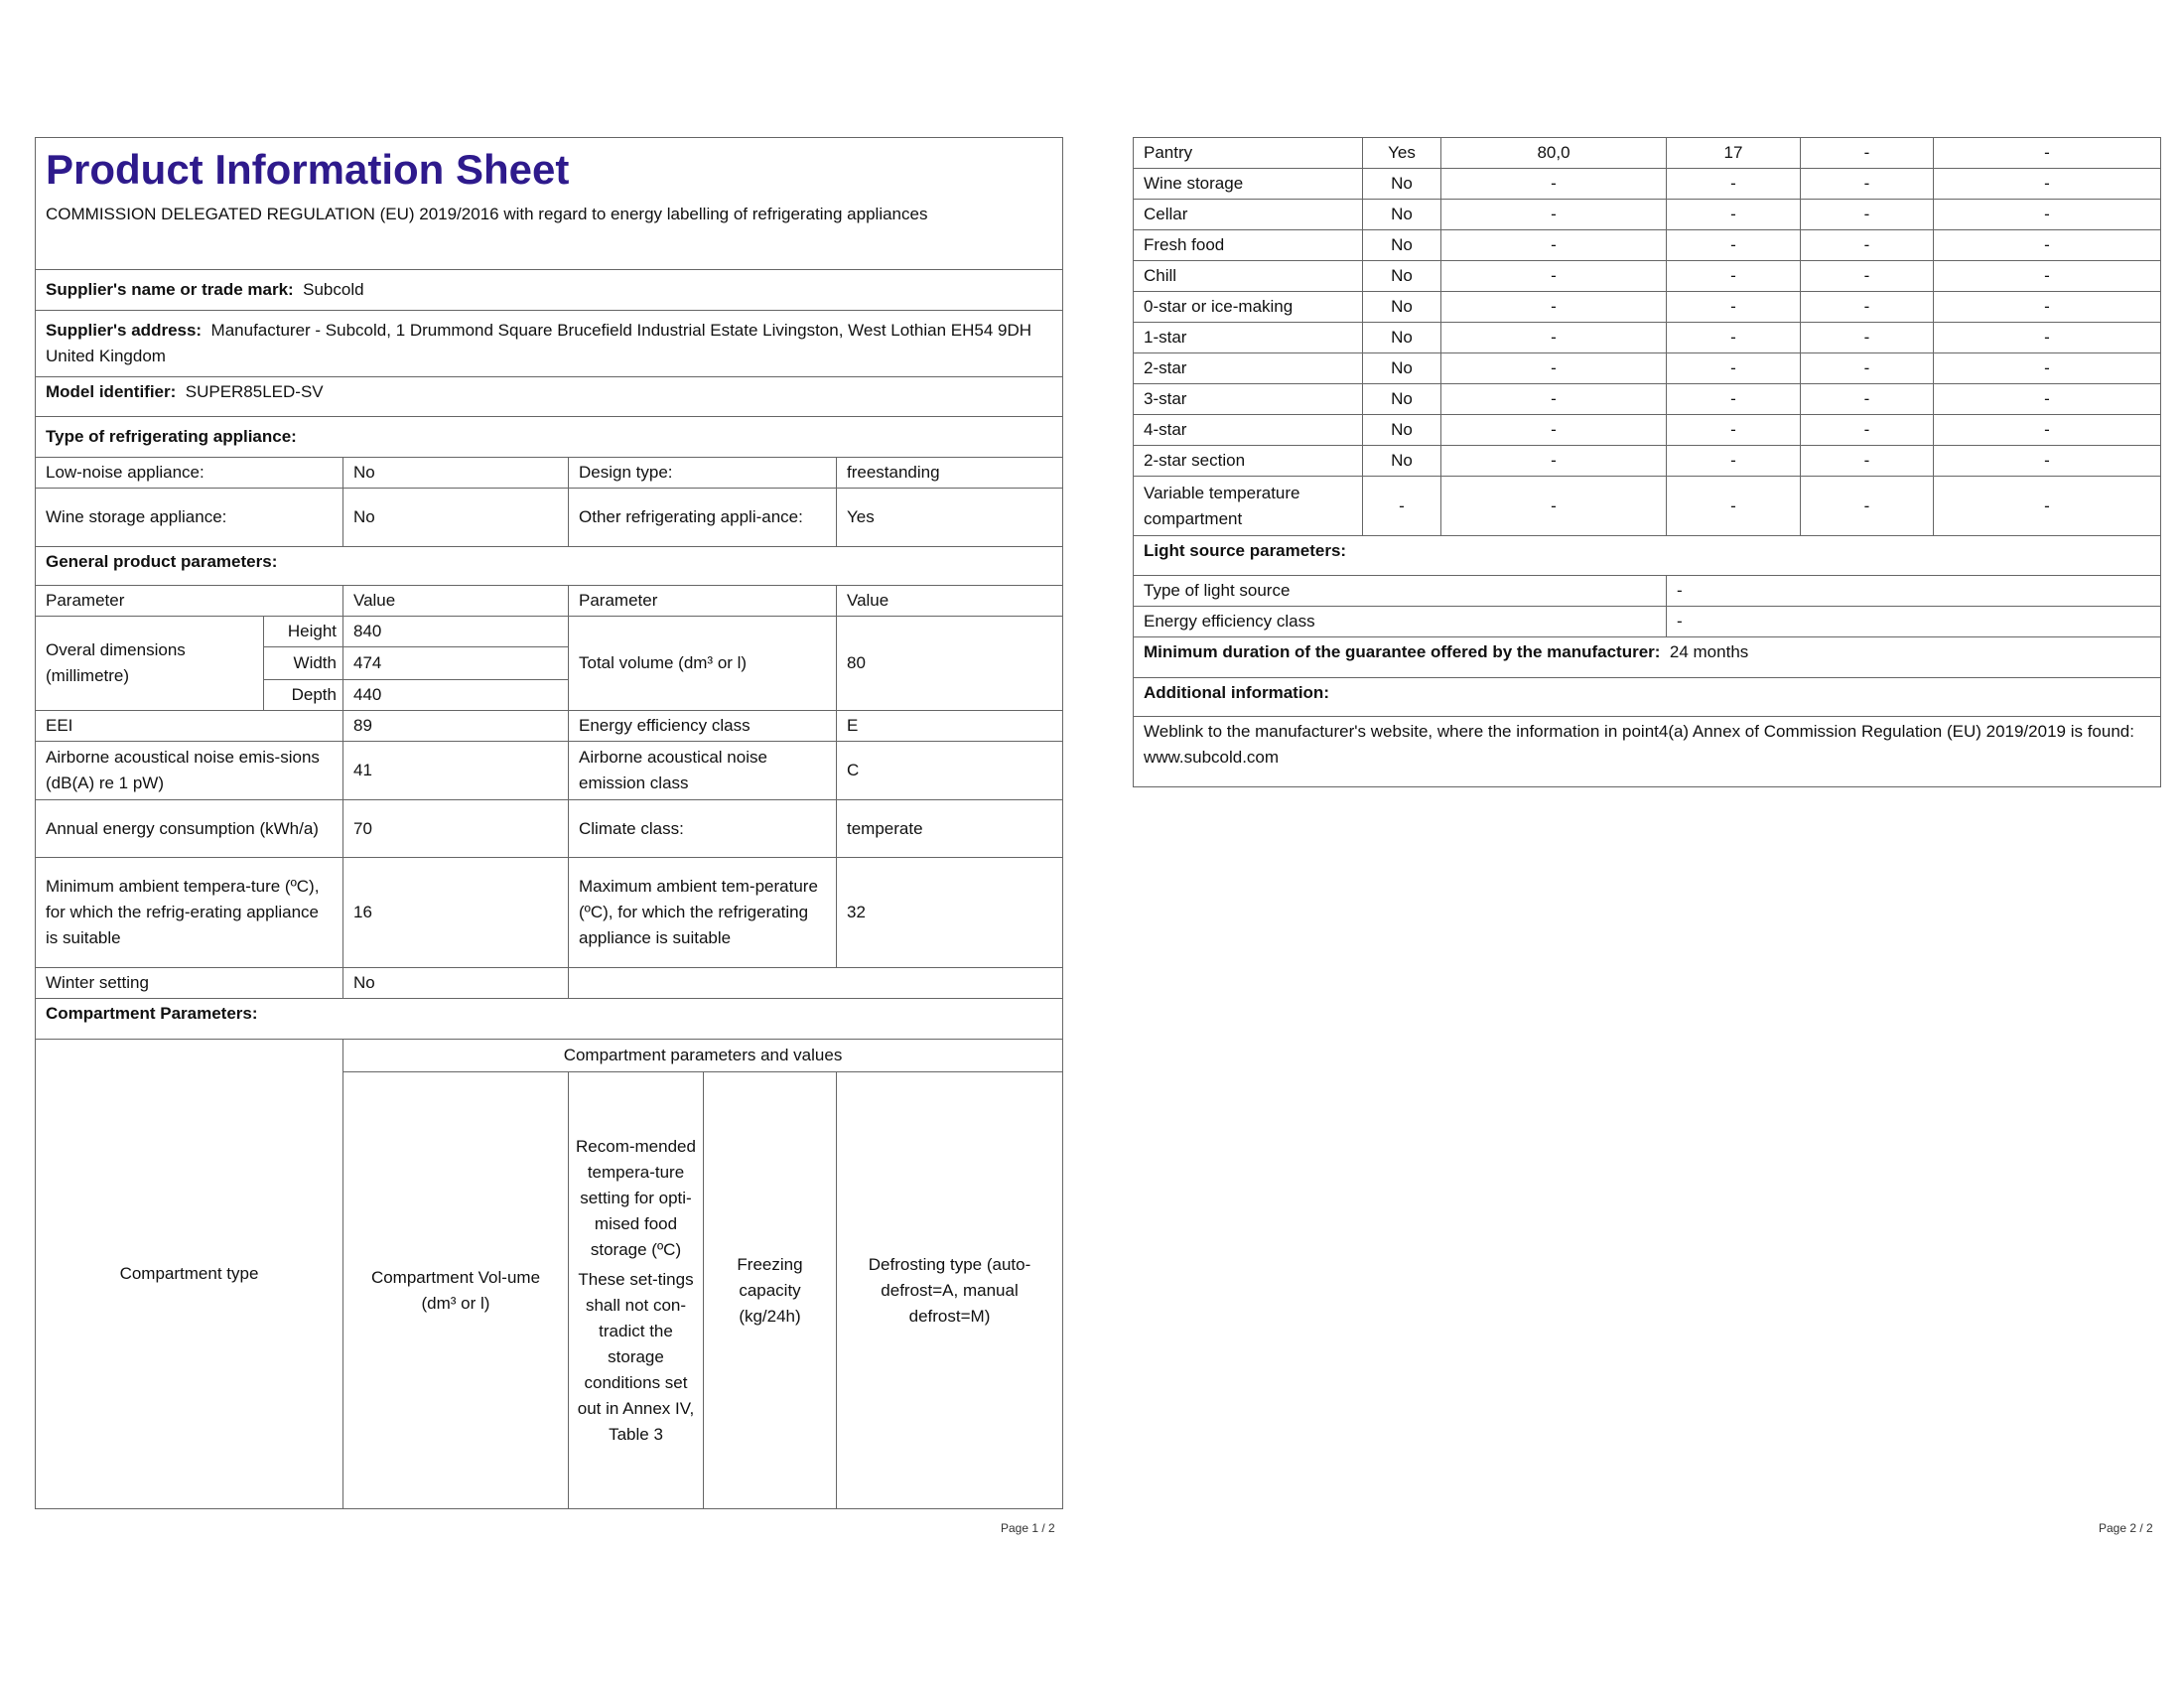 This screenshot has width=2184, height=1688. I want to click on compartment-type: Chill, so click(1248, 276).